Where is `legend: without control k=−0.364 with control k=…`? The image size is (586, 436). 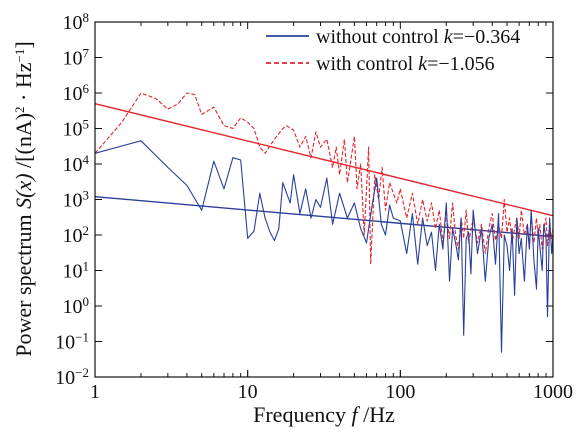 legend: without control k=−0.364 with control k=… is located at coordinates (393, 50).